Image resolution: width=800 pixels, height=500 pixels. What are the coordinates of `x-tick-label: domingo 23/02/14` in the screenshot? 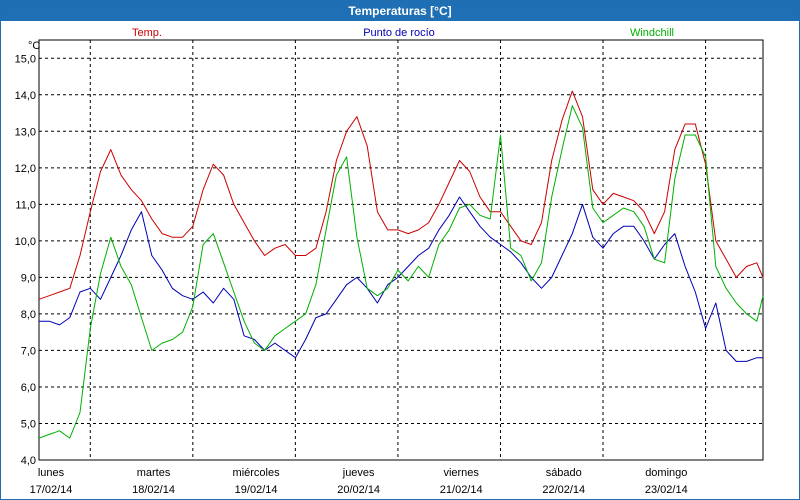 It's located at (666, 481).